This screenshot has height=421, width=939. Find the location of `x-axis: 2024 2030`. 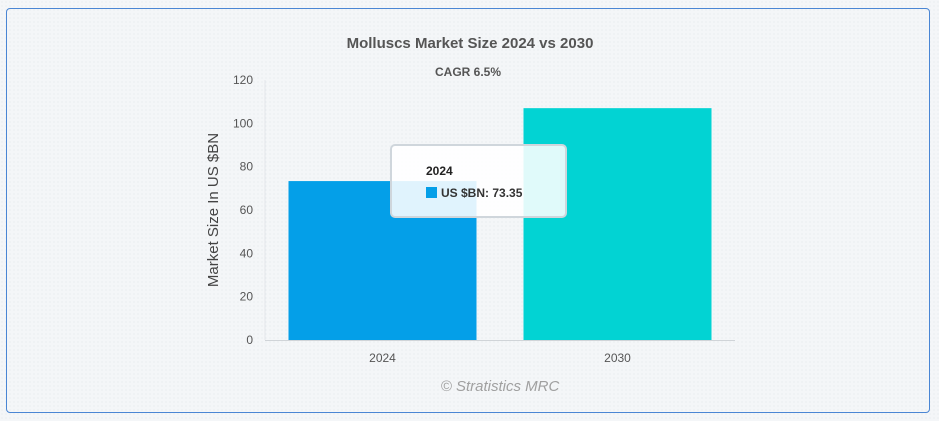

x-axis: 2024 2030 is located at coordinates (500, 358).